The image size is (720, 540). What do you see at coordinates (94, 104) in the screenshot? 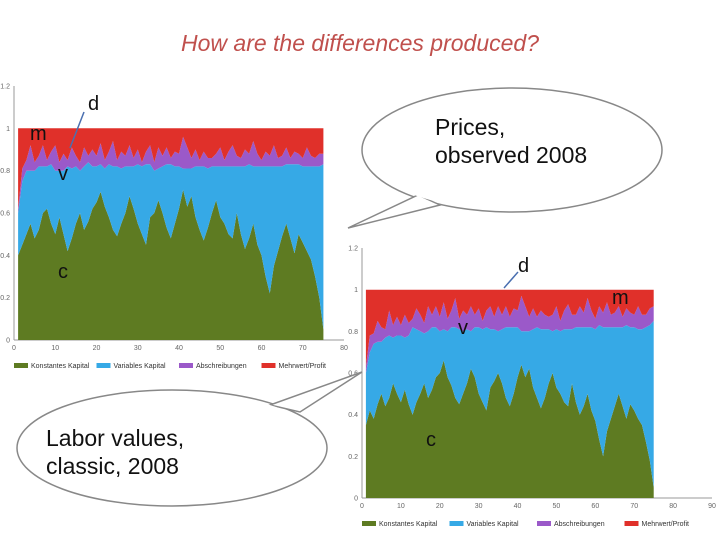
I see `left-annotation-d: d` at bounding box center [94, 104].